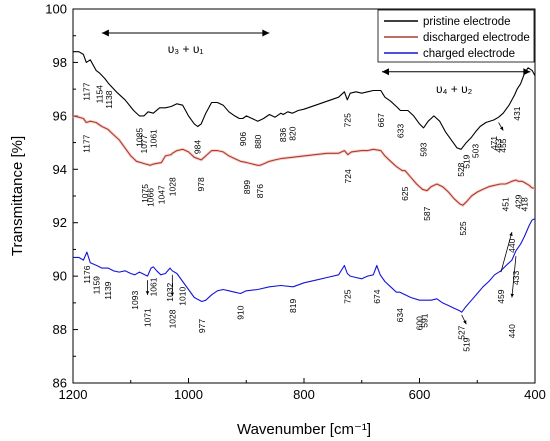 The height and width of the screenshot is (441, 550). Describe the element at coordinates (56, 9) in the screenshot. I see `y-tick-label: 100` at that location.